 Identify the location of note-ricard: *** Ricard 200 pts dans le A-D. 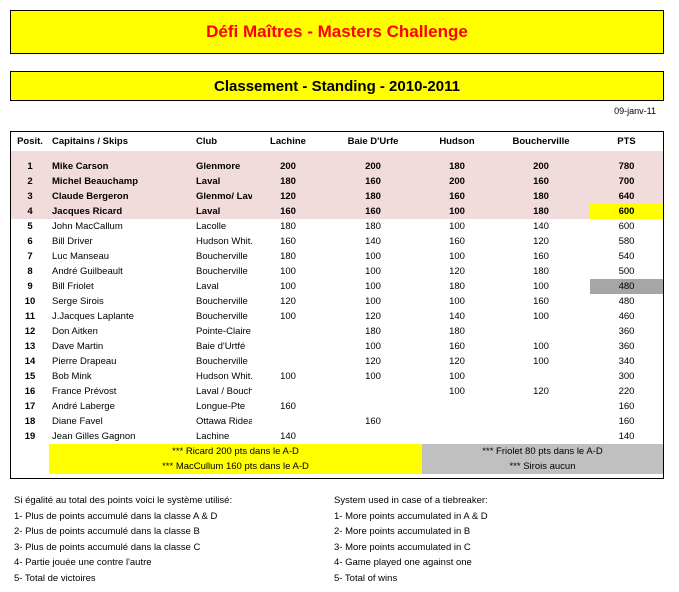
(235, 451).